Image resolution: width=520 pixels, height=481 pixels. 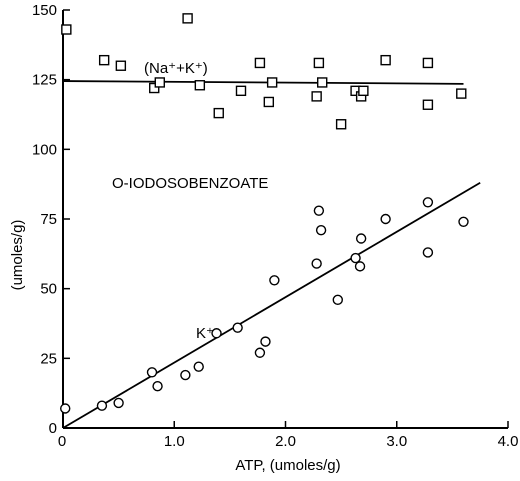 I want to click on x-axis-label: ATP, (umoles/g), so click(x=287, y=465).